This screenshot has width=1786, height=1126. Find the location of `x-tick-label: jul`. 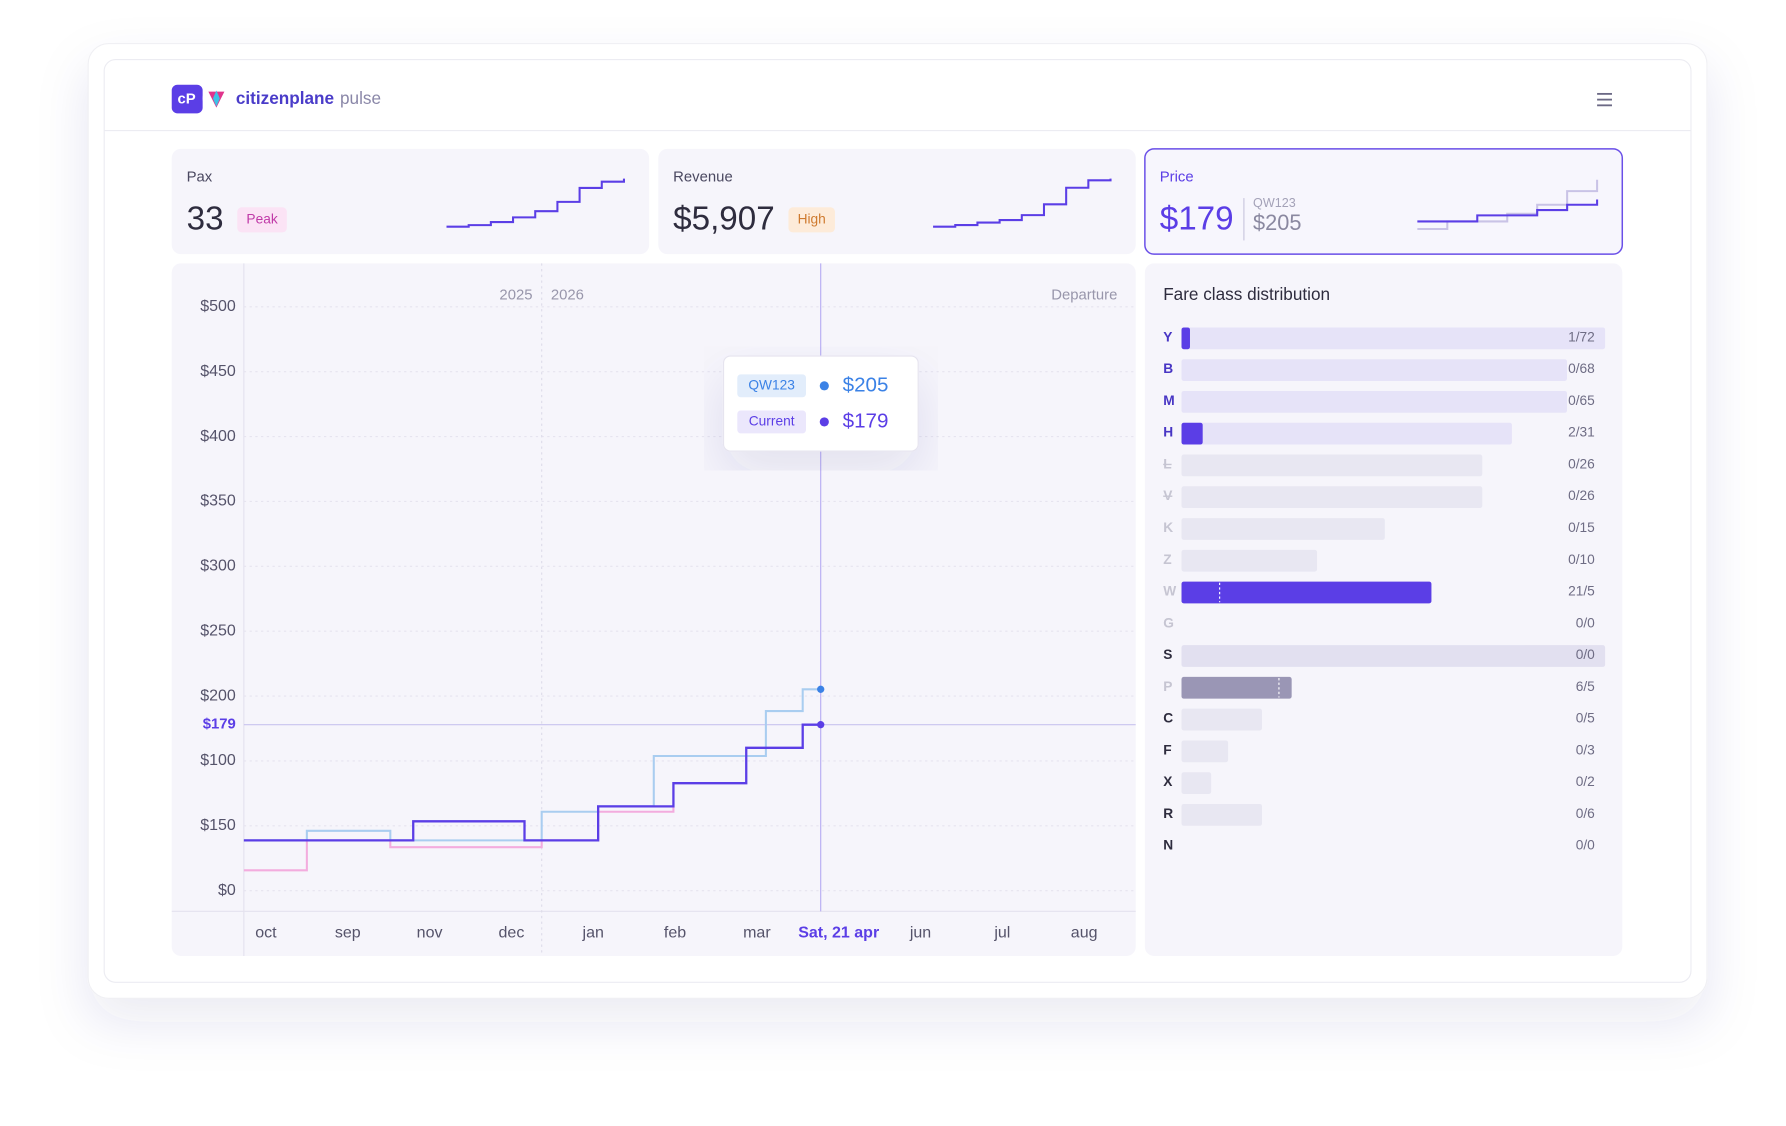

x-tick-label: jul is located at coordinates (1001, 932).